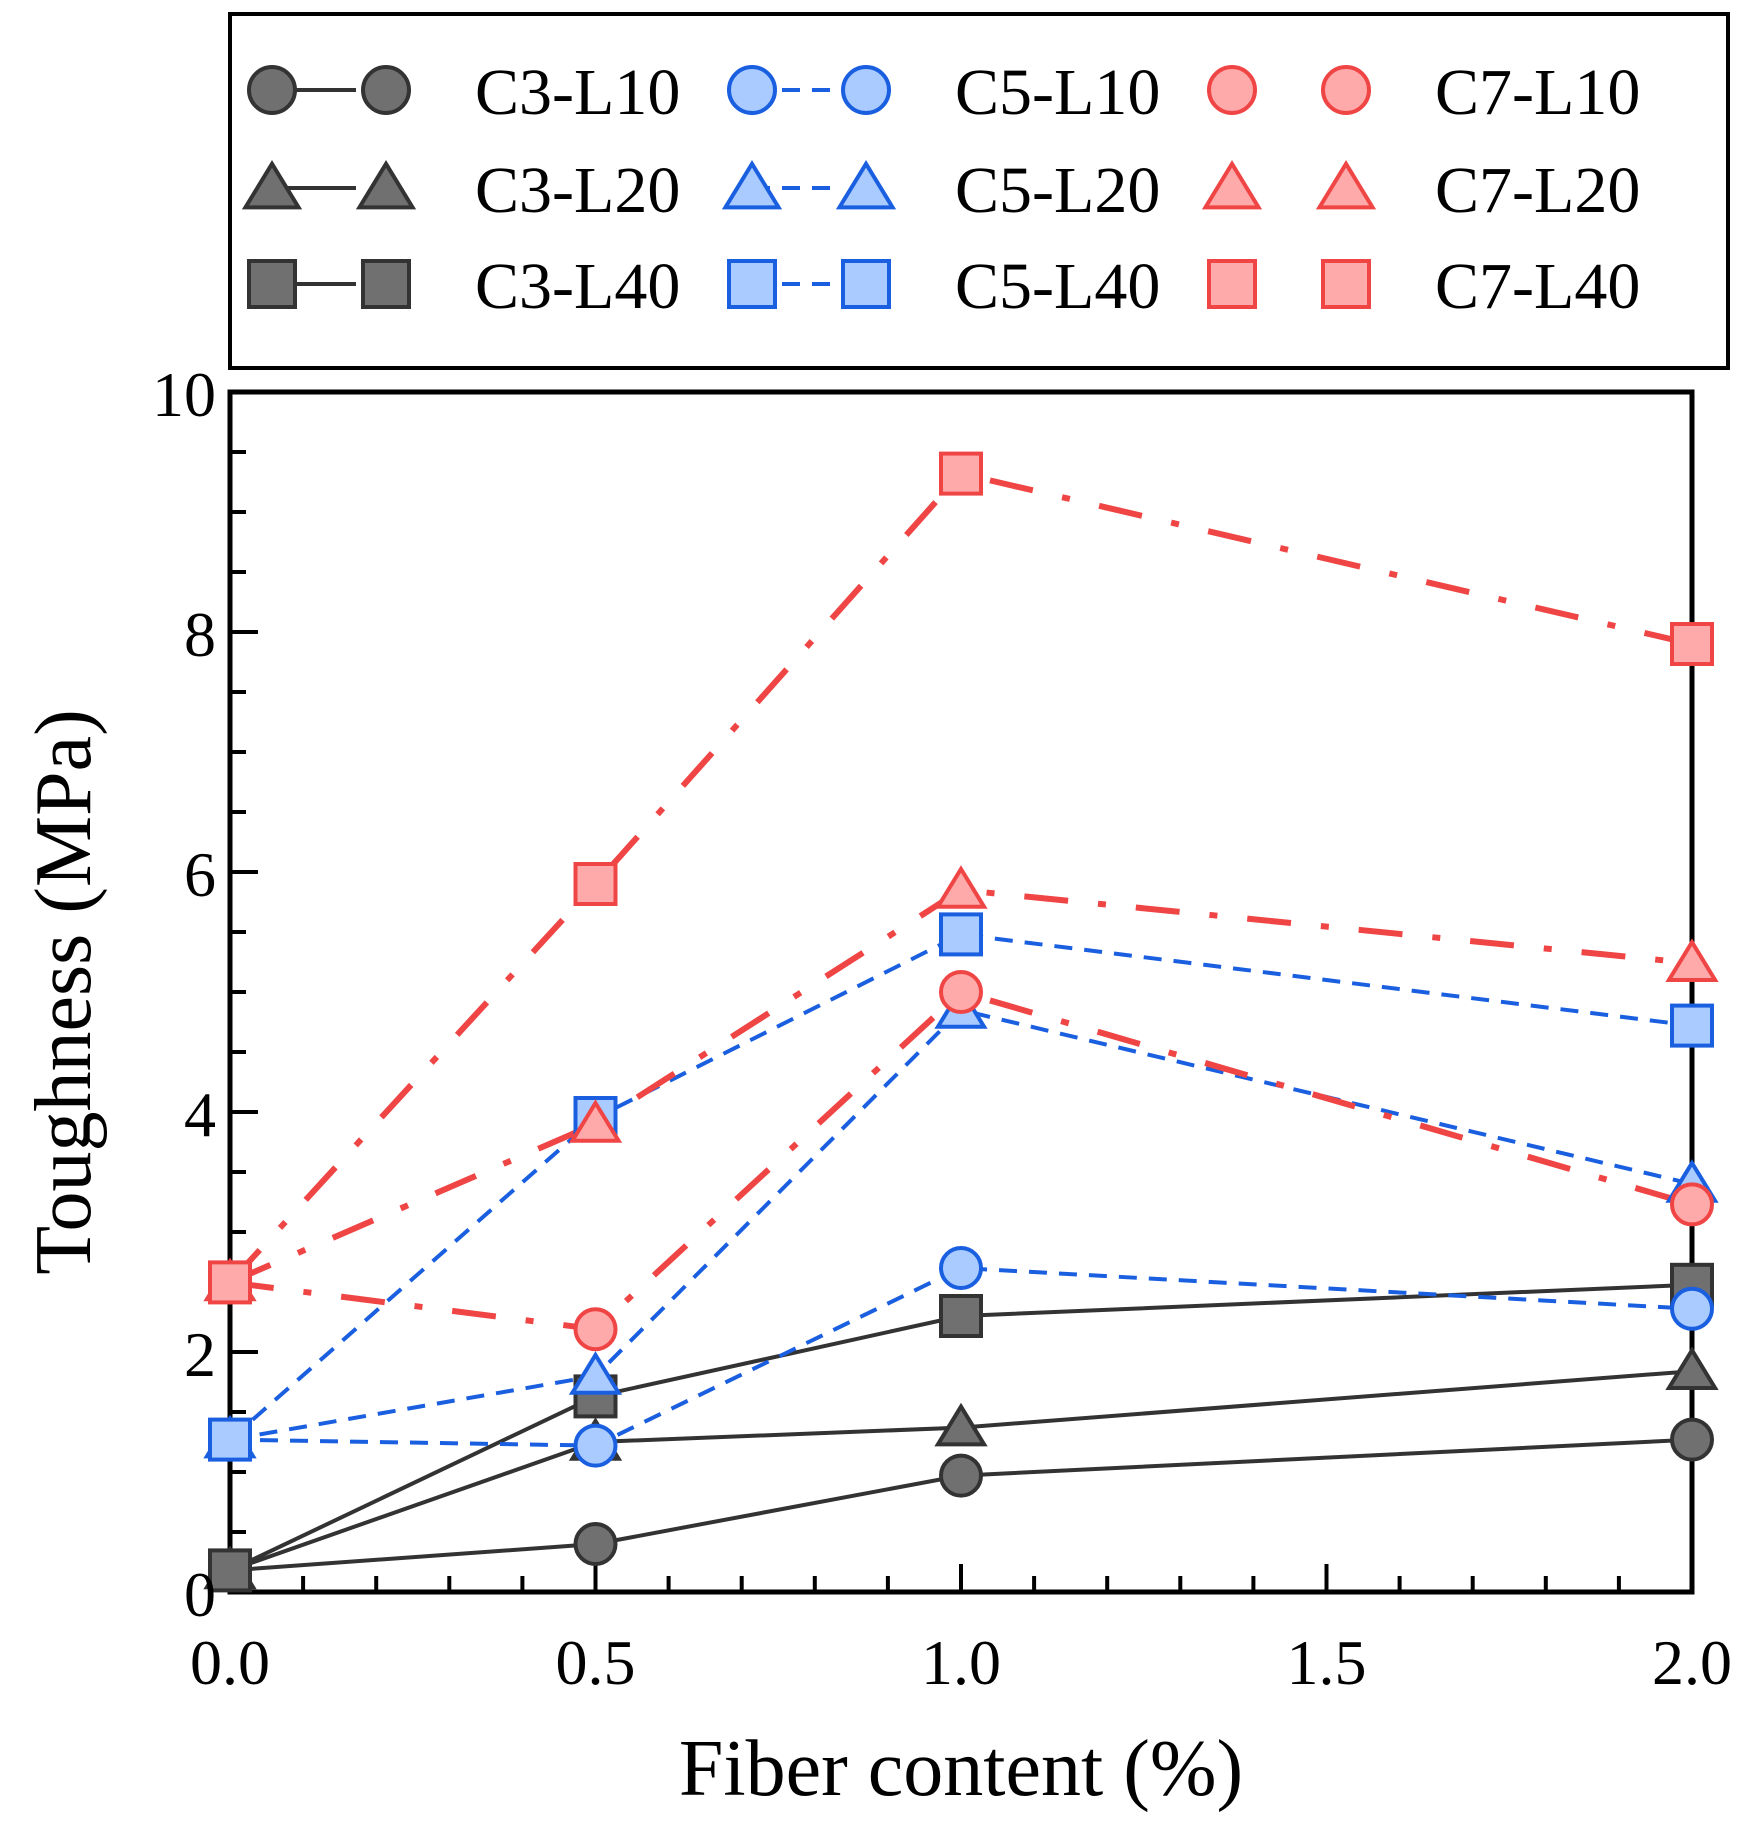 This screenshot has width=1746, height=1824. What do you see at coordinates (200, 874) in the screenshot?
I see `y-tick-label: 6` at bounding box center [200, 874].